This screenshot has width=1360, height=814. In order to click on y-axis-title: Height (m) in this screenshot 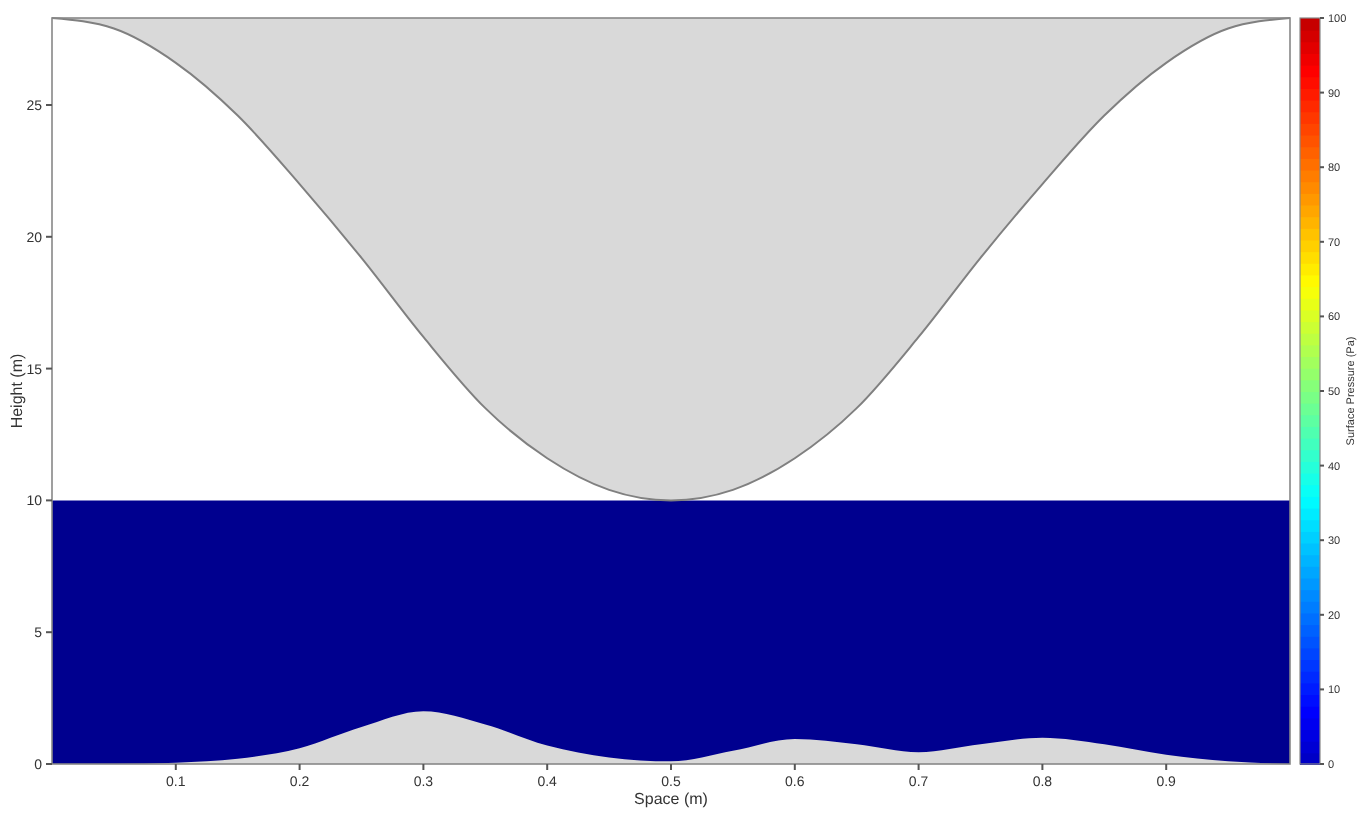, I will do `click(17, 390)`.